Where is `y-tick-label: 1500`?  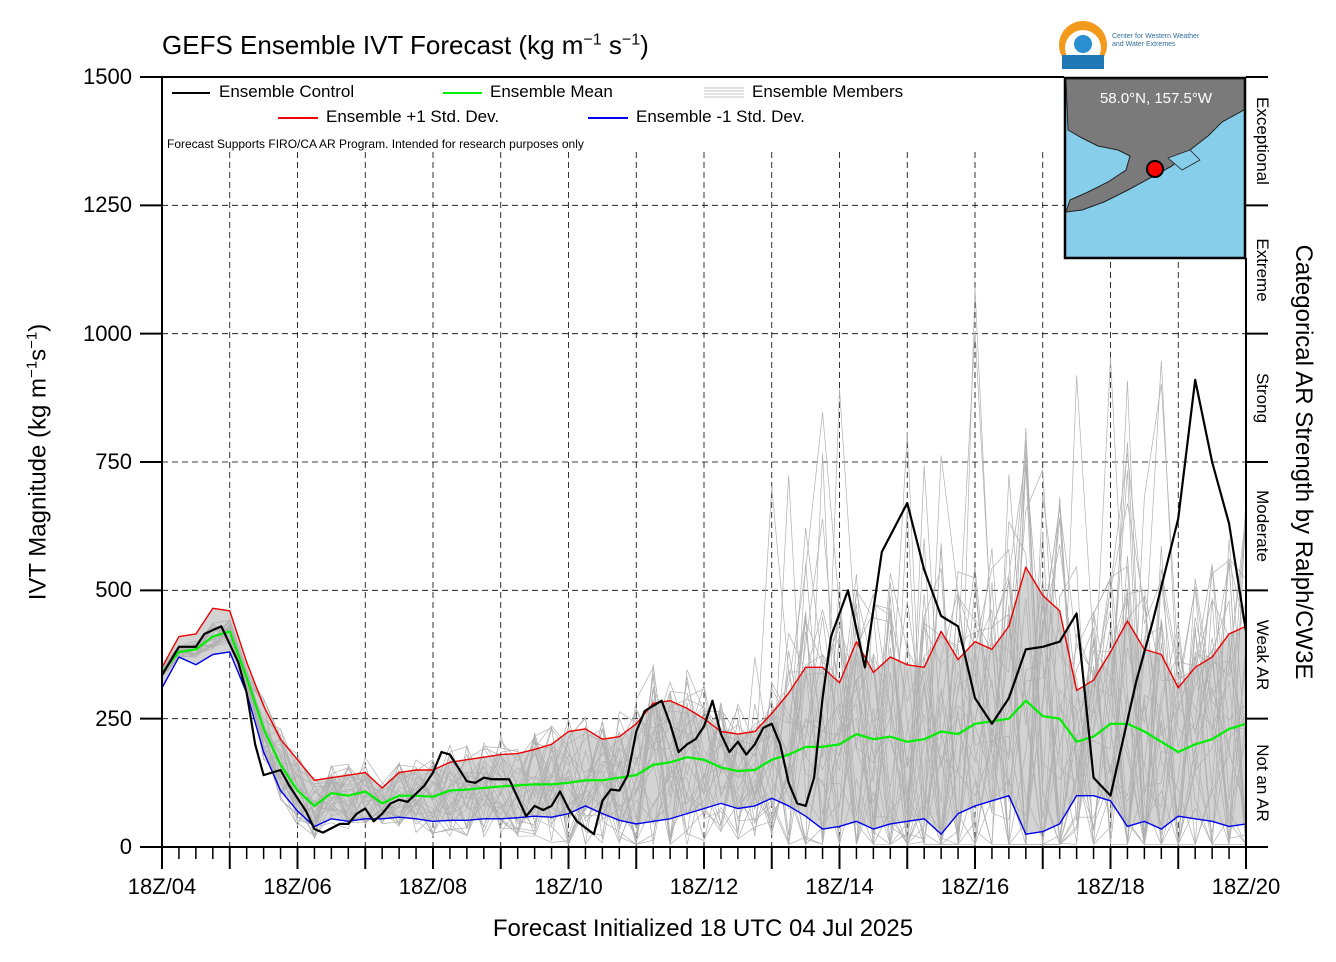
y-tick-label: 1500 is located at coordinates (107, 76).